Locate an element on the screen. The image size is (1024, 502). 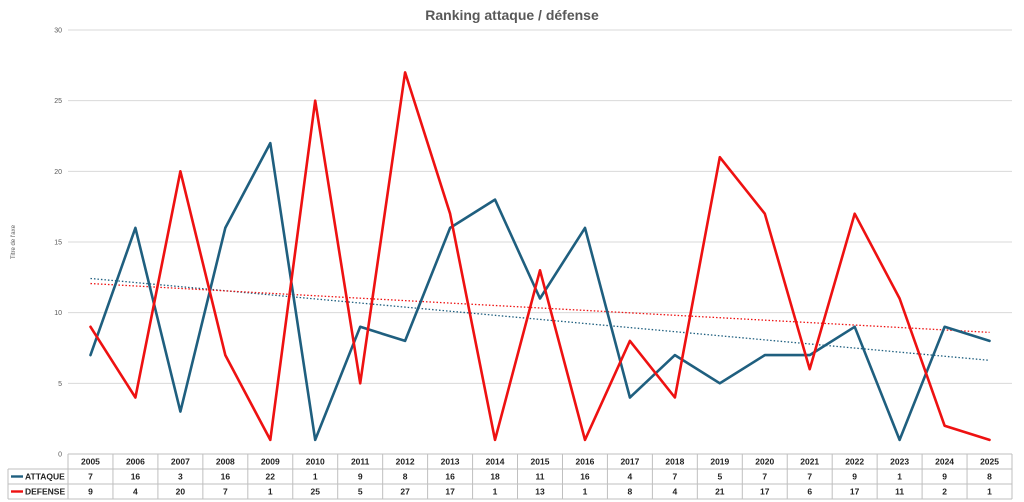
data-label-attaque: 22 is located at coordinates (271, 477).